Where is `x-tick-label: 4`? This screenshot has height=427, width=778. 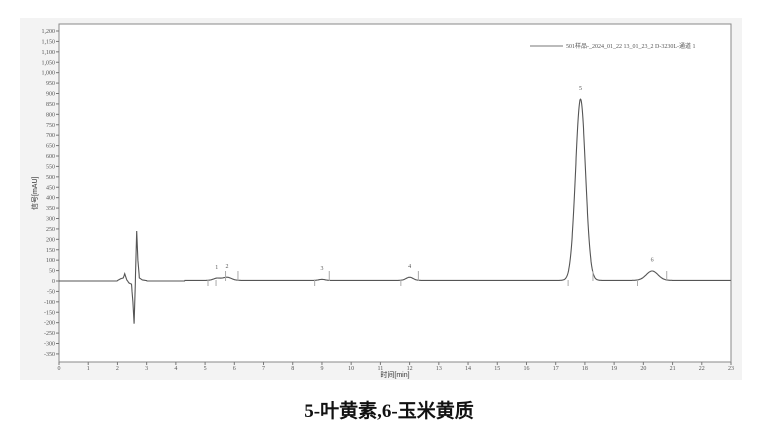 x-tick-label: 4 is located at coordinates (175, 369).